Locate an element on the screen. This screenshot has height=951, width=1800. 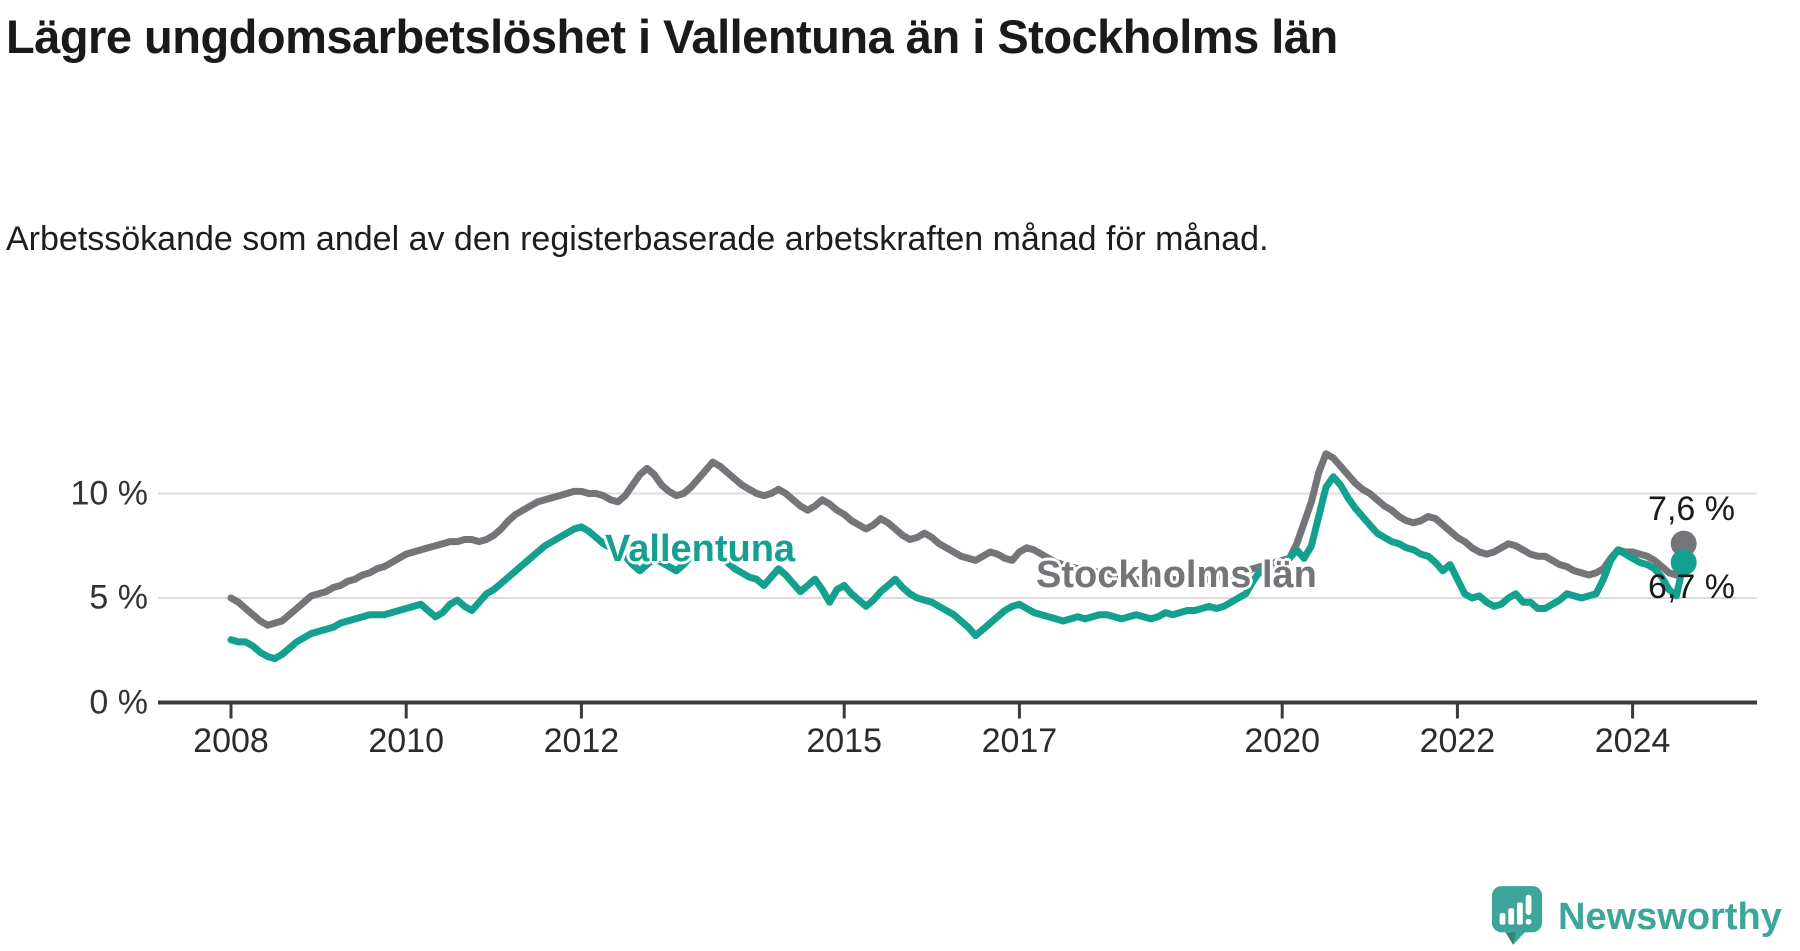
series-label-vallentuna: Vallentuna is located at coordinates (700, 549).